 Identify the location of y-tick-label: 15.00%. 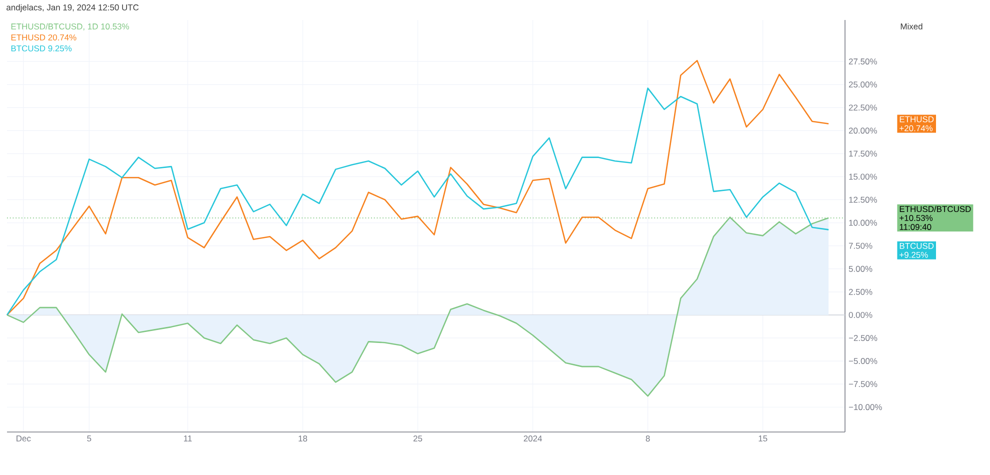
(863, 177).